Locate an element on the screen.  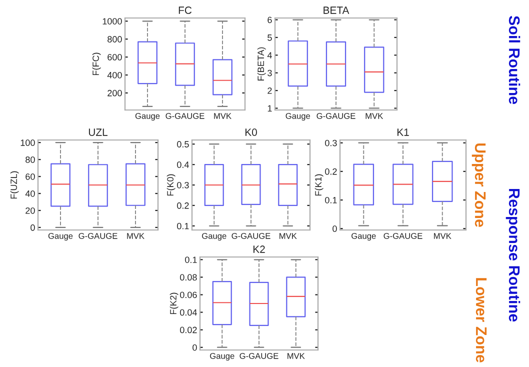
y-tick-label: 0.06 is located at coordinates (188, 295).